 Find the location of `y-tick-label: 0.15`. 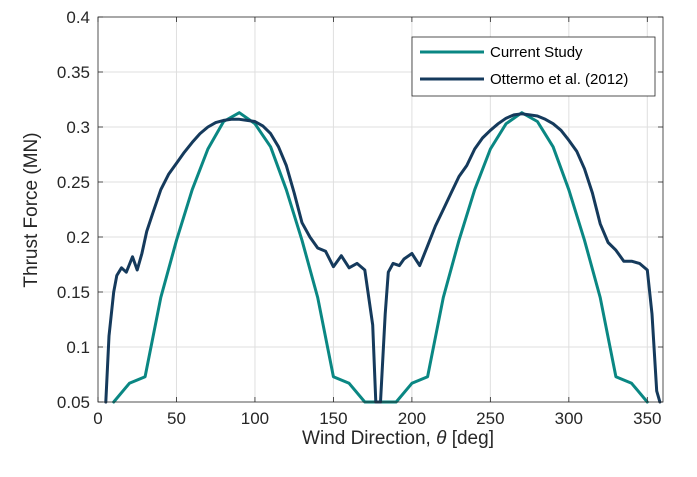

y-tick-label: 0.15 is located at coordinates (73, 292).